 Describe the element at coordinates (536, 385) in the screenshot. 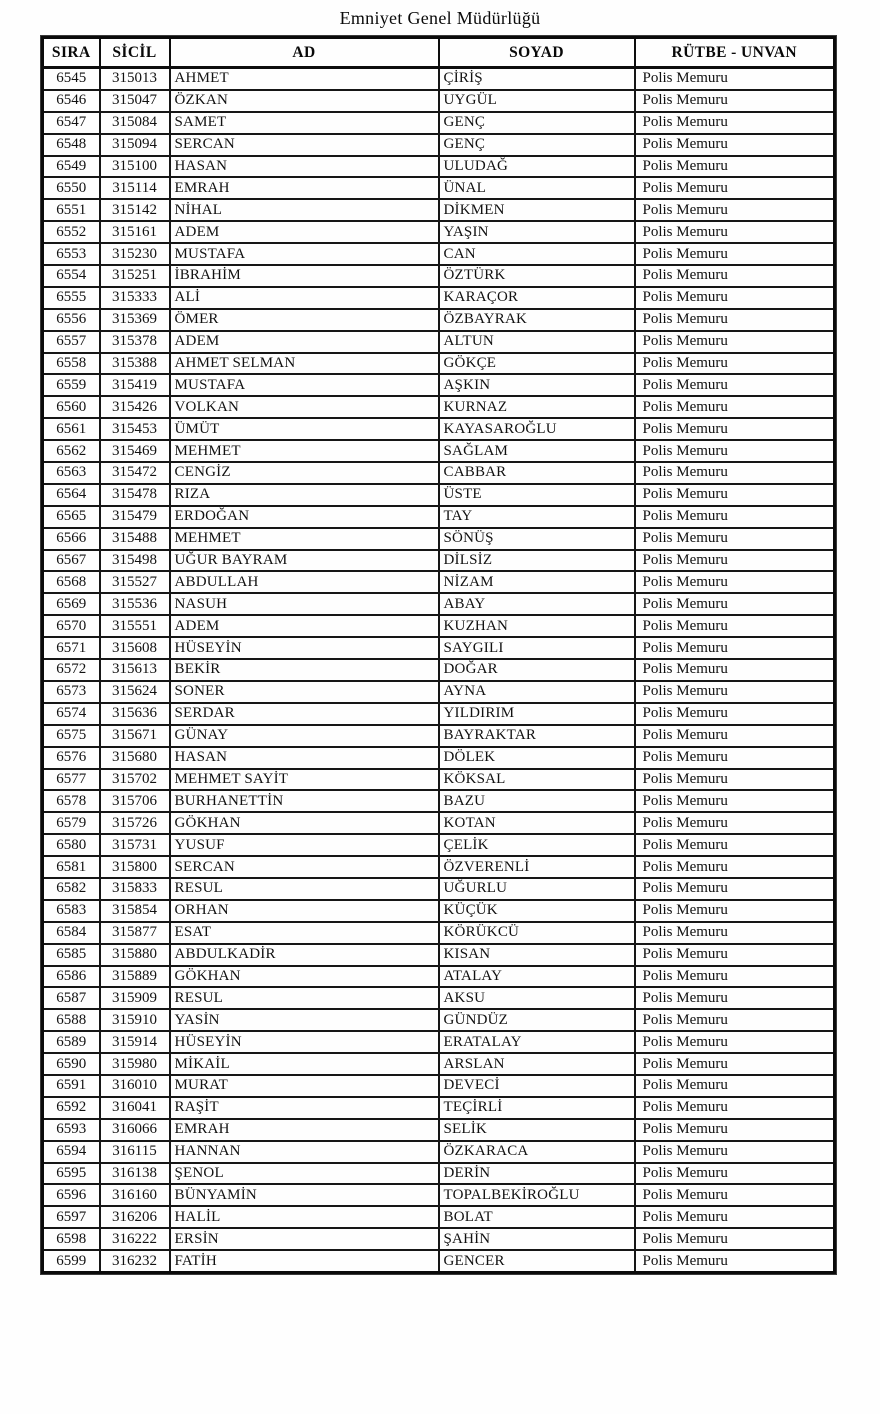

I see `cell-soyad: AŞKIN` at that location.